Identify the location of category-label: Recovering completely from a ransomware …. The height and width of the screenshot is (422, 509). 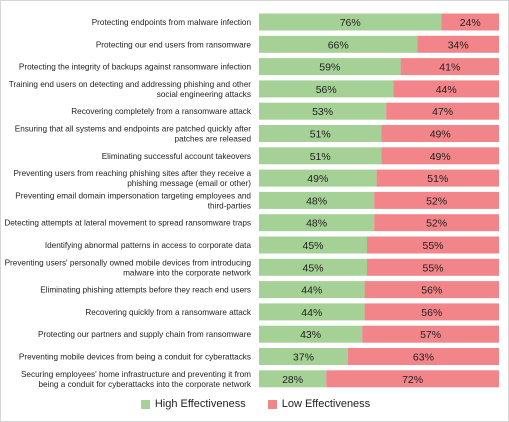
(161, 111).